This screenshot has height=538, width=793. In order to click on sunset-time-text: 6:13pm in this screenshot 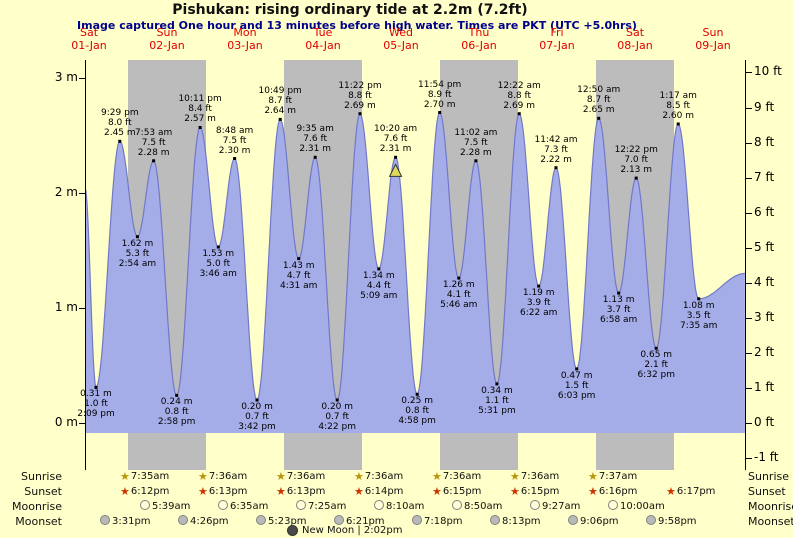, I will do `click(228, 491)`.